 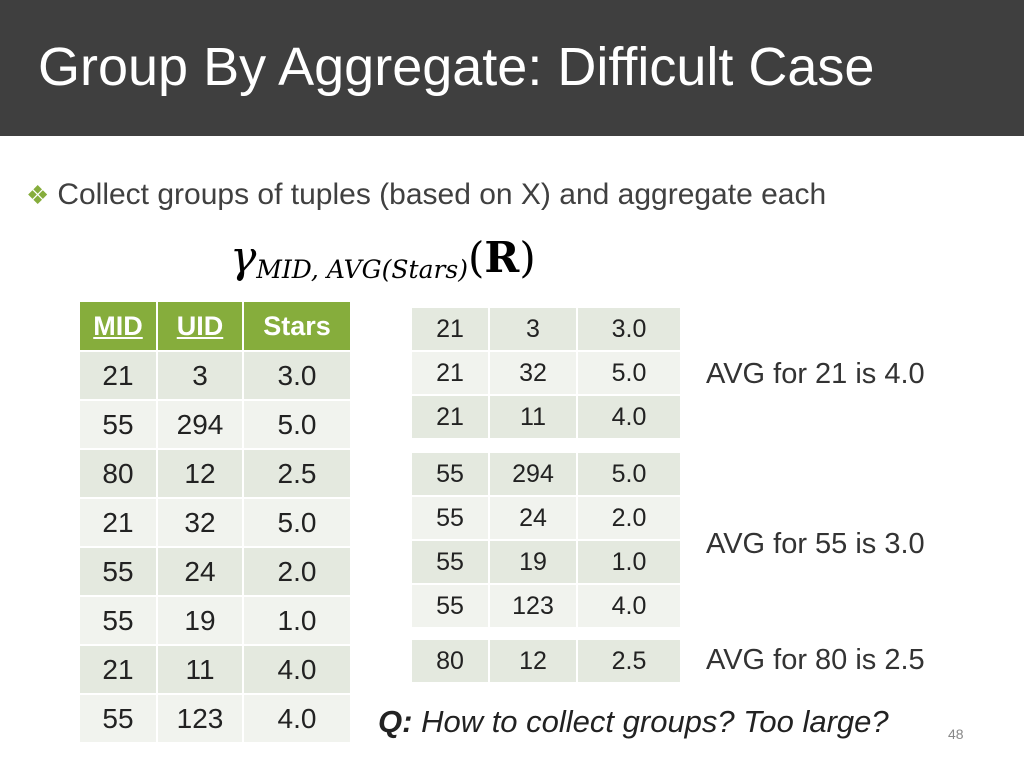 I want to click on group-table-80: 80 12 2.5, so click(x=546, y=661).